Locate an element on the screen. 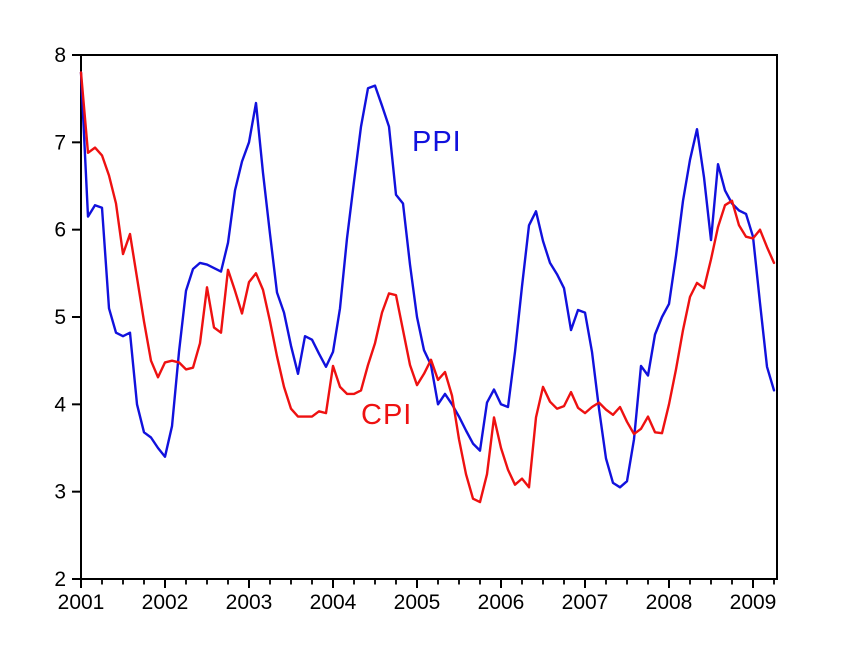 The image size is (850, 664). y-tick-label: 3 is located at coordinates (60, 492).